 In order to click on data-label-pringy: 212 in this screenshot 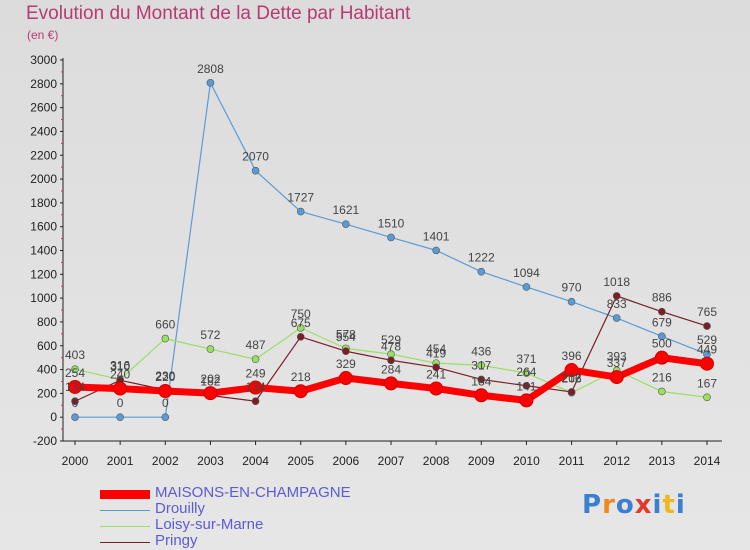, I will do `click(572, 378)`.